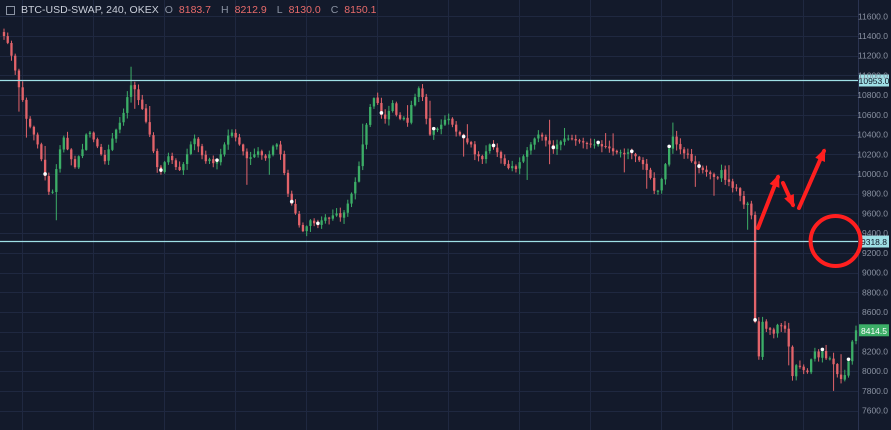 This screenshot has width=891, height=430. Describe the element at coordinates (875, 391) in the screenshot. I see `price-tick-label: 7800.0` at that location.